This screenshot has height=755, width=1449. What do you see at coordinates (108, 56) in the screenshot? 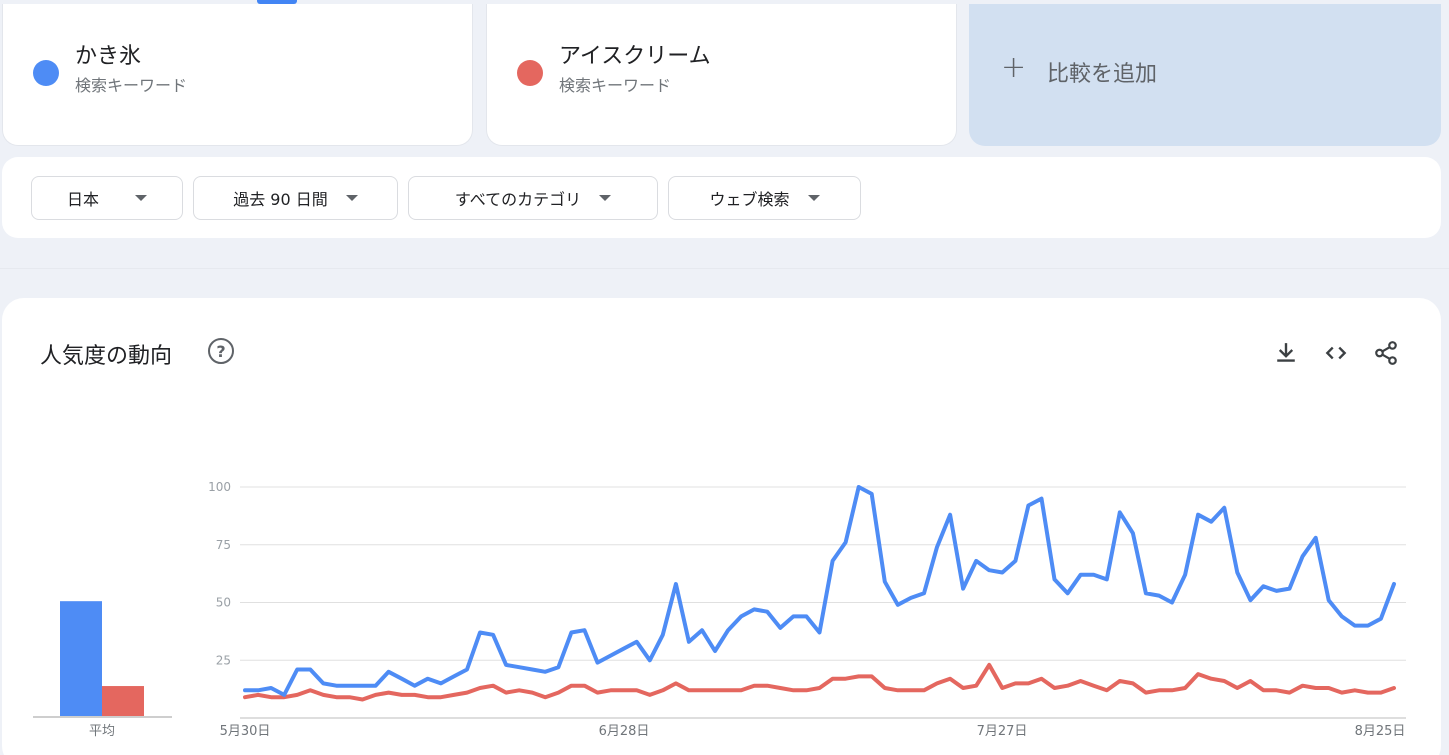
I see `term-name: かき氷` at bounding box center [108, 56].